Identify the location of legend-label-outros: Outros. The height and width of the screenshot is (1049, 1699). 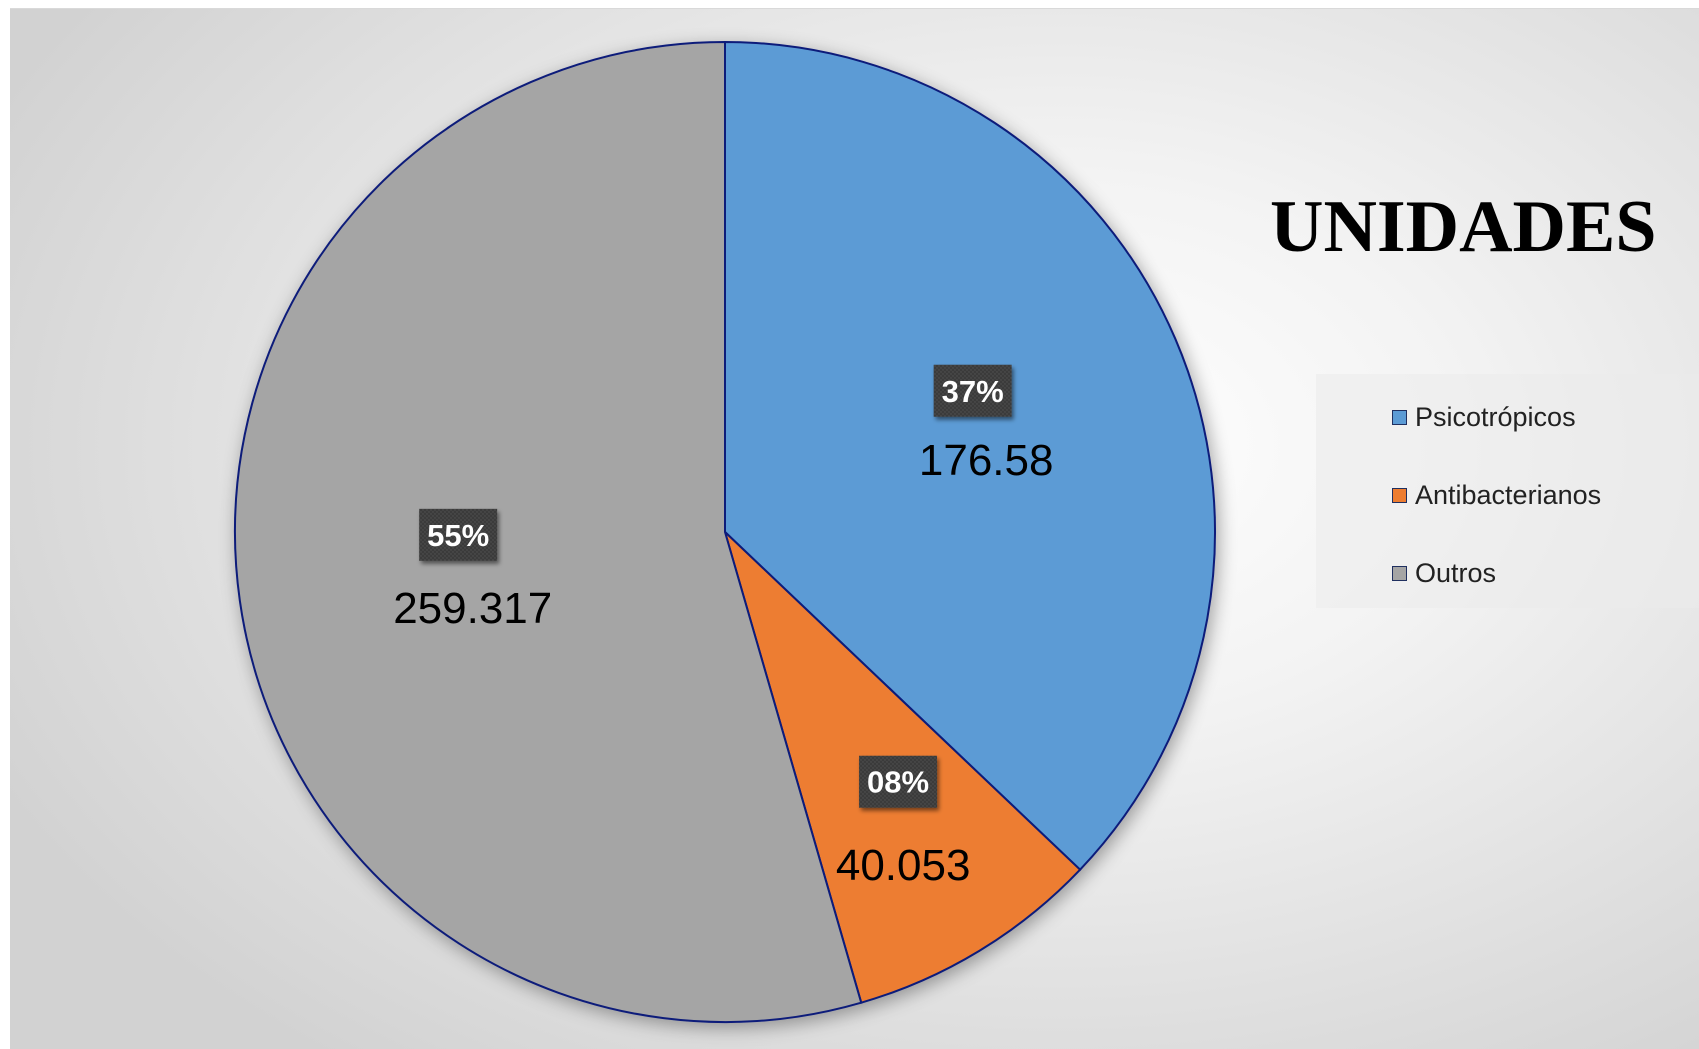
(1456, 572).